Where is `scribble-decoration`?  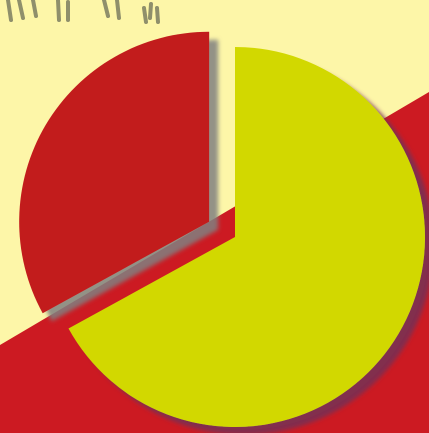
scribble-decoration is located at coordinates (83, 12).